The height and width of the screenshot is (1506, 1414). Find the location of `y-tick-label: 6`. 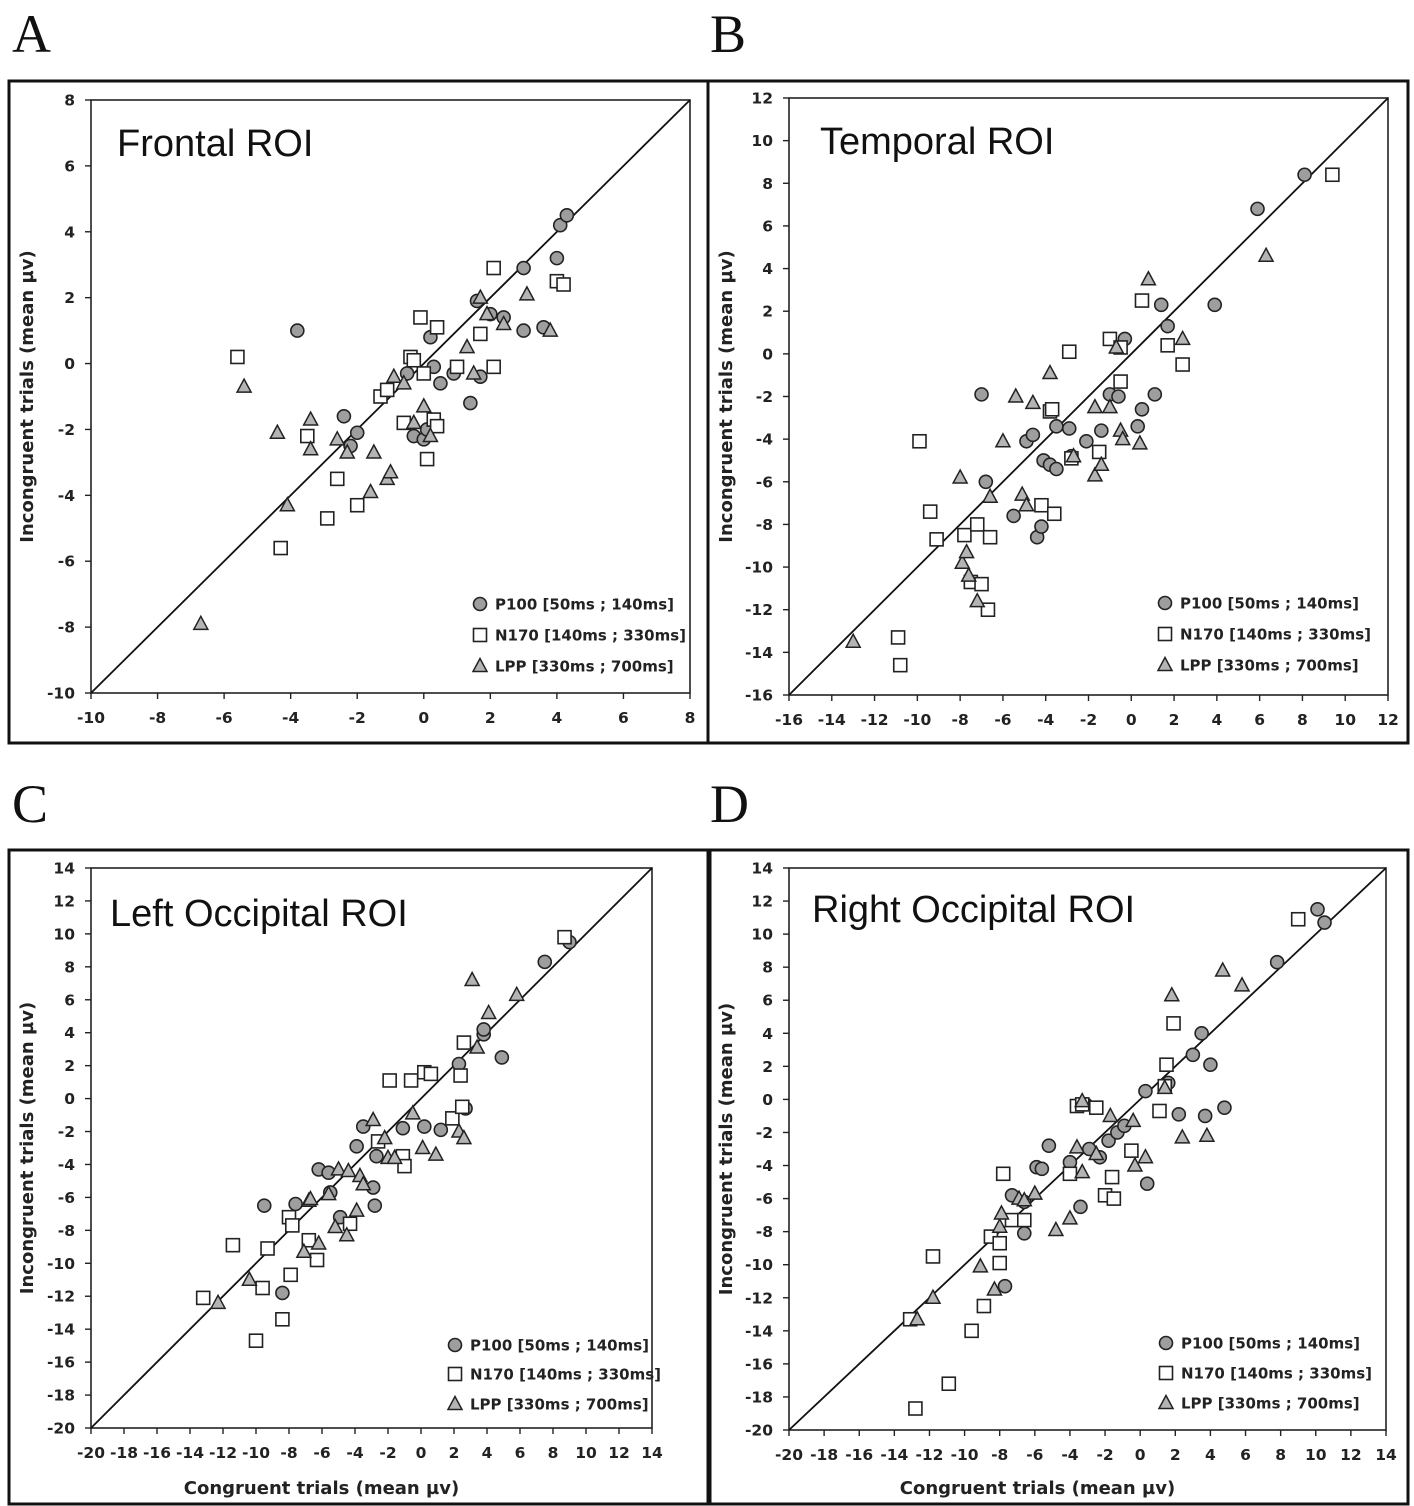

y-tick-label: 6 is located at coordinates (69, 1000).